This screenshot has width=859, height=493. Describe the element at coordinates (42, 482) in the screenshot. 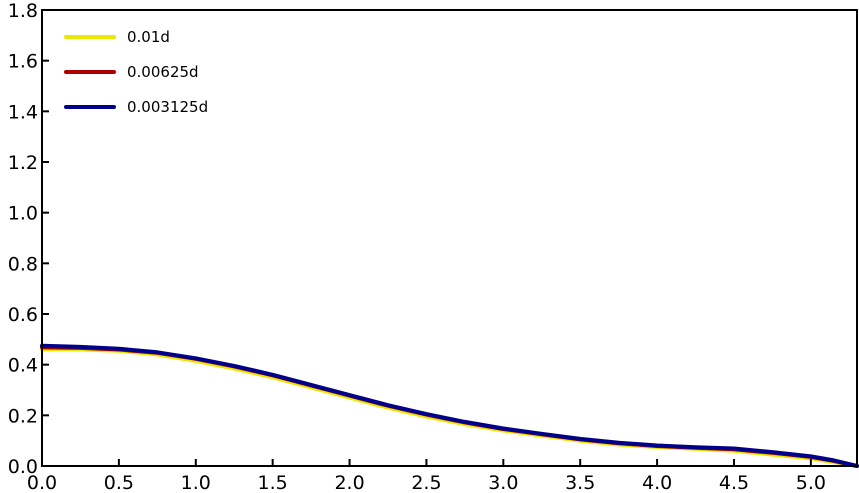

I see `x-tick-label: 0.0` at that location.